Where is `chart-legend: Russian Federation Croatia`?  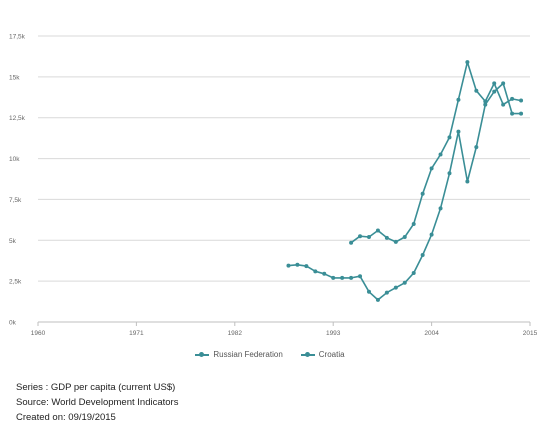
chart-legend: Russian Federation Croatia is located at coordinates (270, 354).